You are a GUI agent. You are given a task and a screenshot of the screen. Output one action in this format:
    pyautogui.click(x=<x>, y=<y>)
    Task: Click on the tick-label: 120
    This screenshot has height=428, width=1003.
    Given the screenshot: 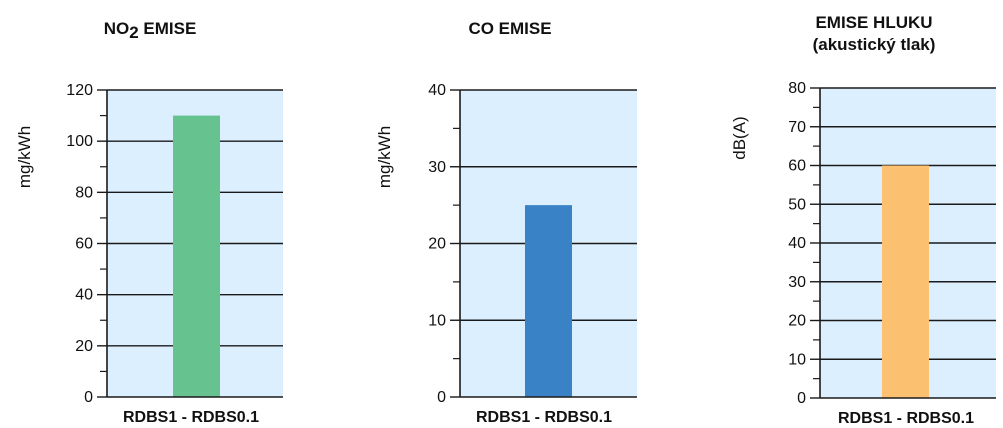 What is the action you would take?
    pyautogui.click(x=79, y=90)
    